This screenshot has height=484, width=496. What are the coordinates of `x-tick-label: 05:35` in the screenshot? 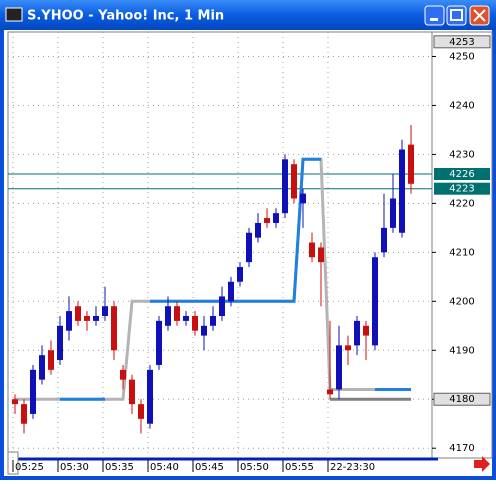 It's located at (119, 467).